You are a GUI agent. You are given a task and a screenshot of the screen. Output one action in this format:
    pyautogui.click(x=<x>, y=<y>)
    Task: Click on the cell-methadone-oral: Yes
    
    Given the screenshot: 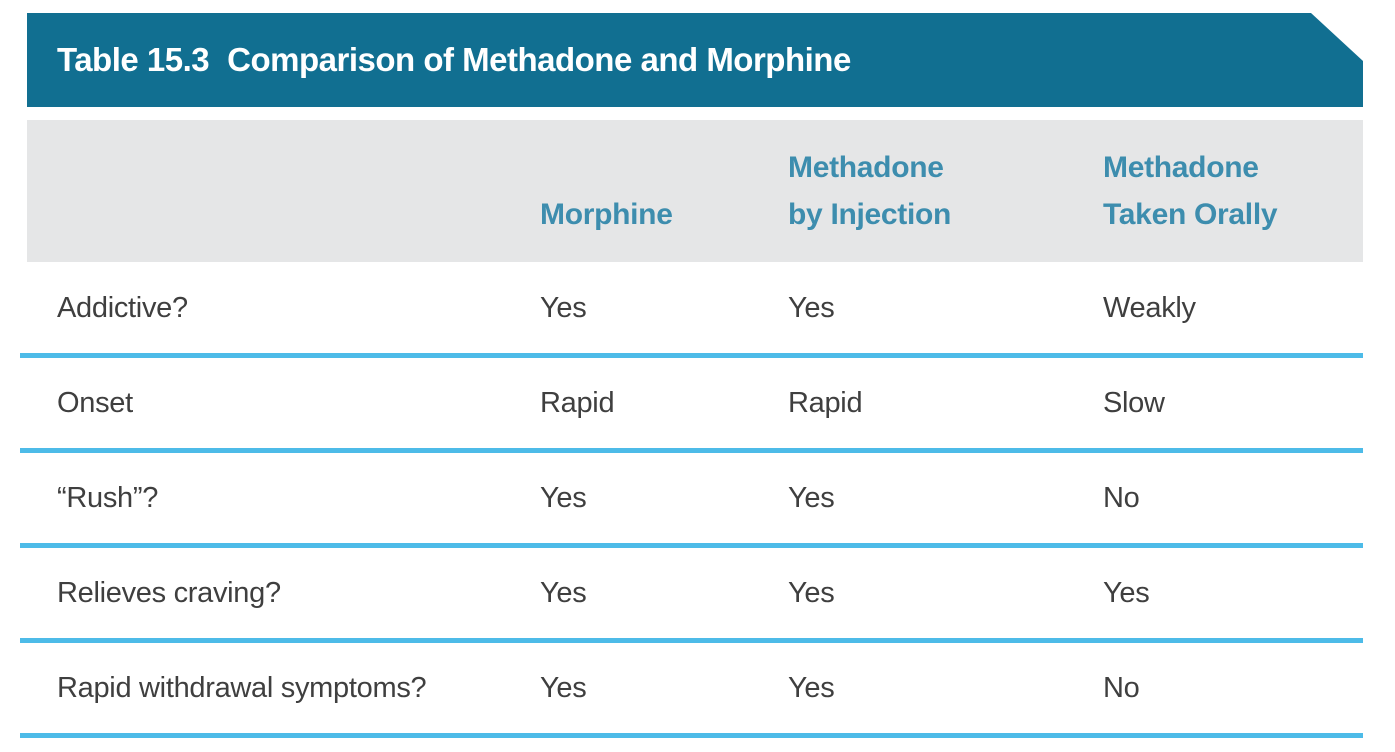 What is the action you would take?
    pyautogui.click(x=1126, y=593)
    